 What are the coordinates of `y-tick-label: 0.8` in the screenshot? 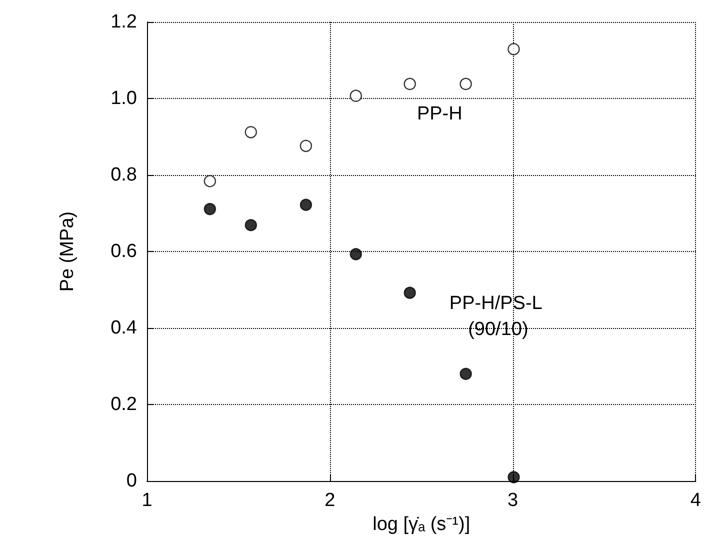 It's located at (123, 175).